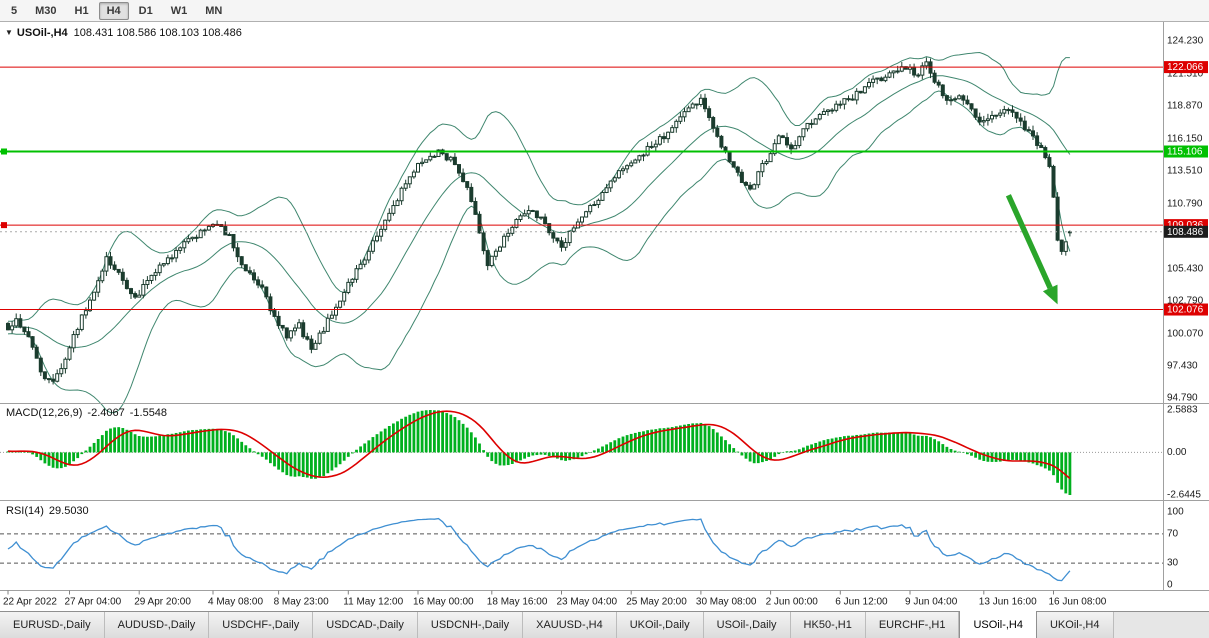 This screenshot has width=1209, height=638. I want to click on timeframe-button-h1: H1, so click(81, 10).